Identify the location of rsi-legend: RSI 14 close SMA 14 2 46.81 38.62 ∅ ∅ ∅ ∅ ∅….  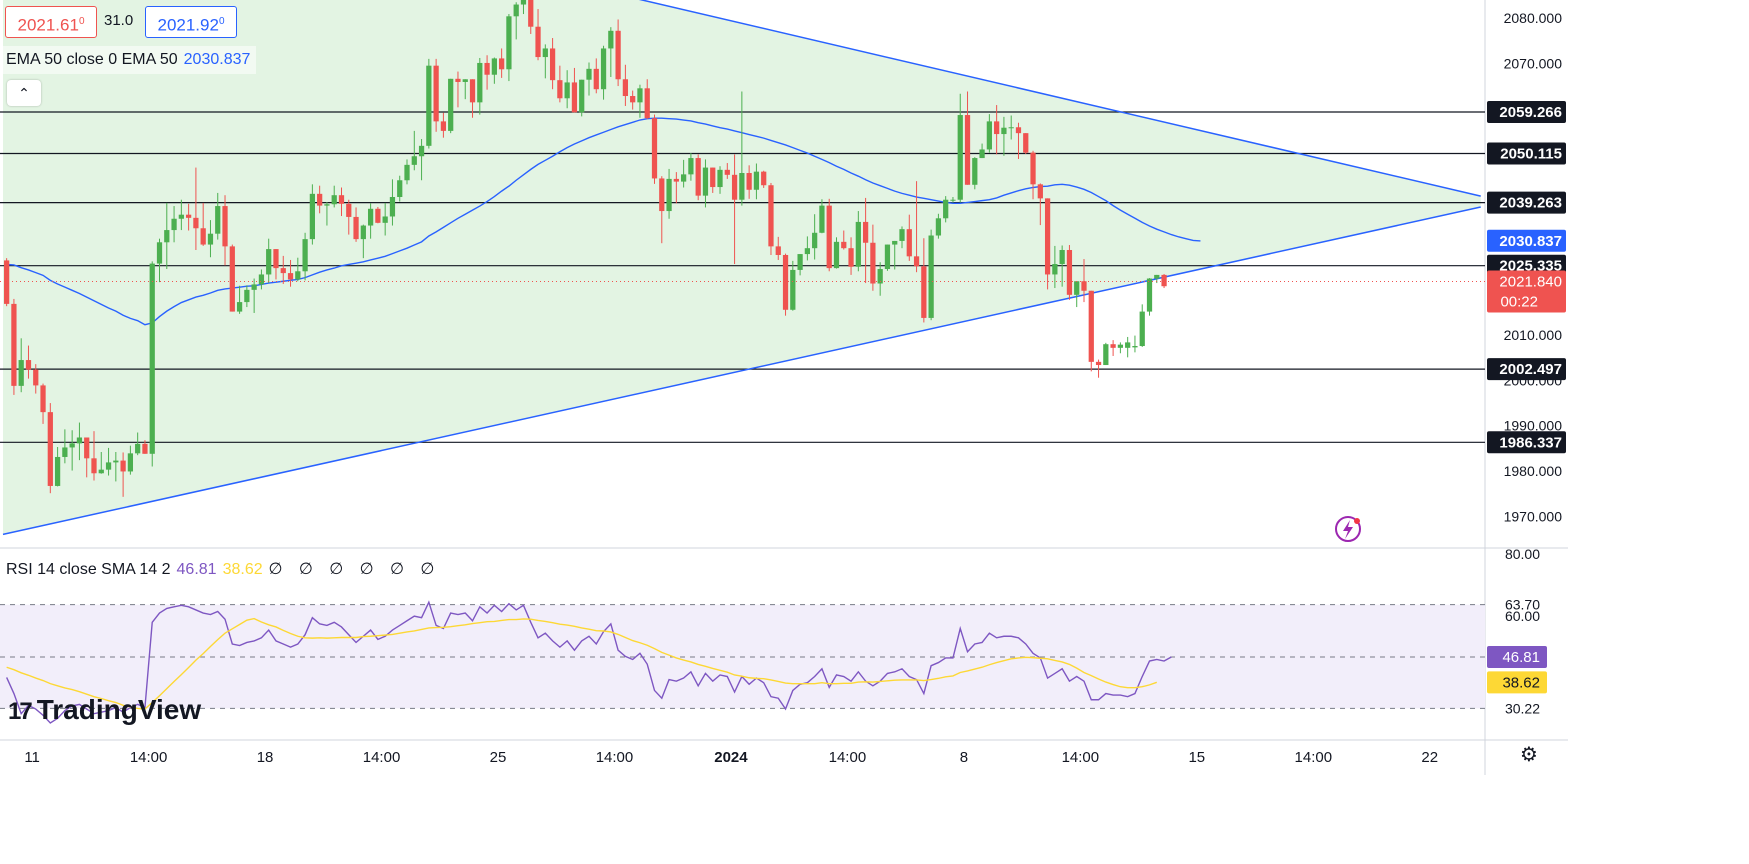
(223, 570).